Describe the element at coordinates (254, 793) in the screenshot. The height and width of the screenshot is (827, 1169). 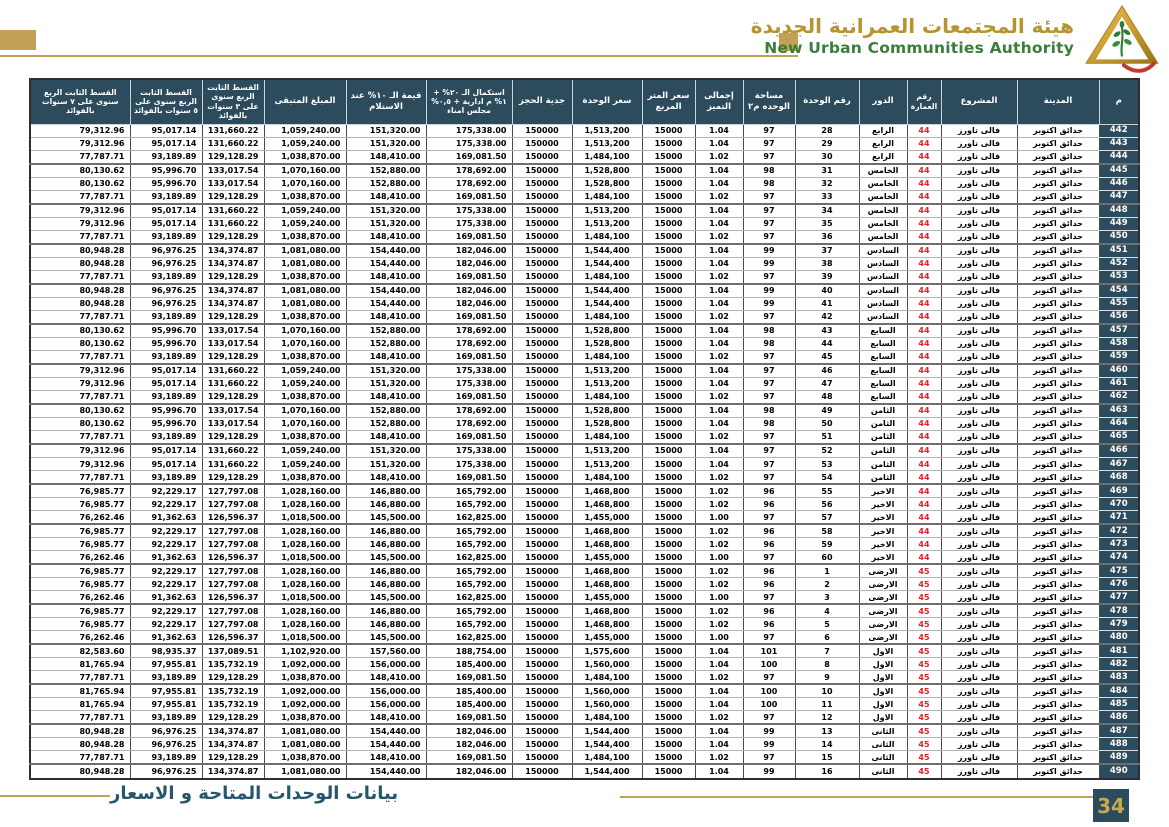
I see `footer-caption: بيانات الوحدات المتاحة و الاسعار` at that location.